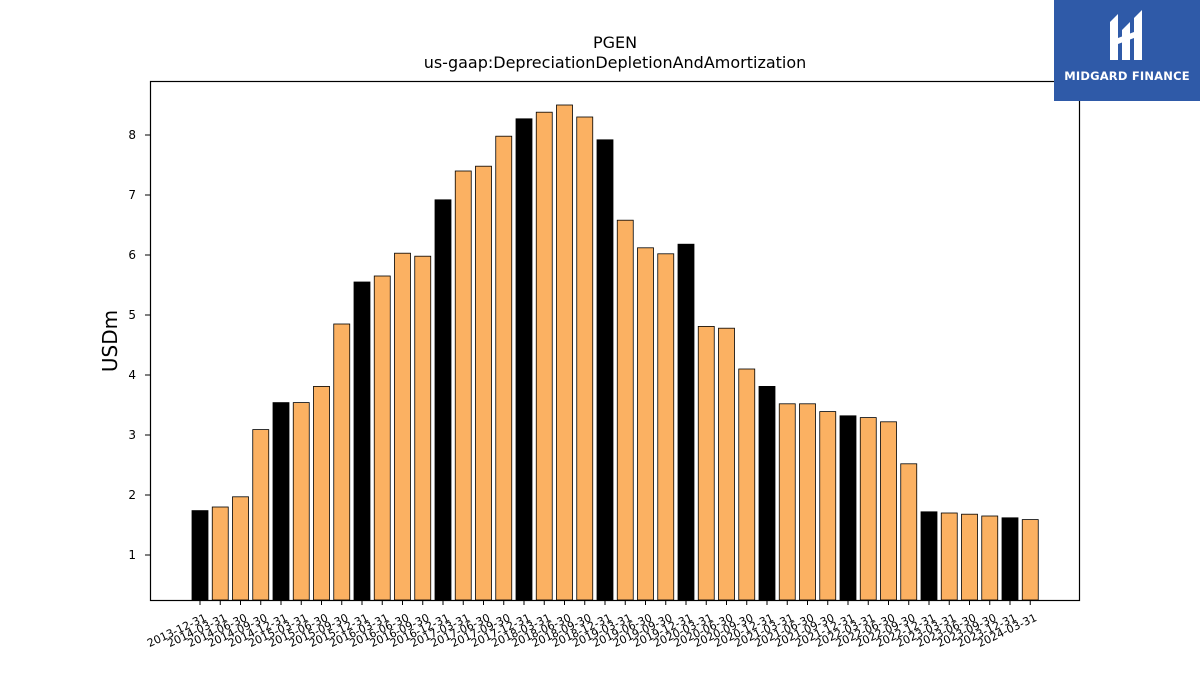 Image resolution: width=1200 pixels, height=675 pixels. Describe the element at coordinates (132, 315) in the screenshot. I see `y-tick-label: 5` at that location.